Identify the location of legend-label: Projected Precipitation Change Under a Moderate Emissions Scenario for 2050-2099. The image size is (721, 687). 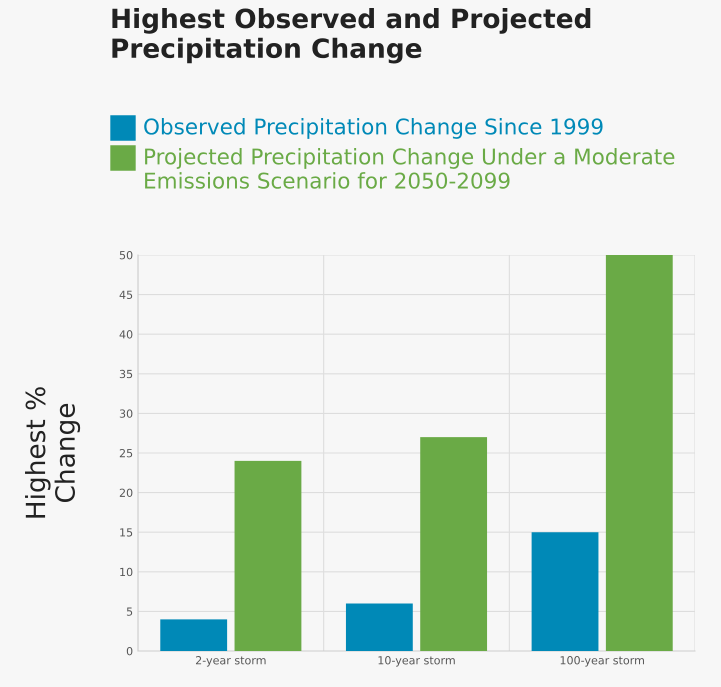
(409, 168).